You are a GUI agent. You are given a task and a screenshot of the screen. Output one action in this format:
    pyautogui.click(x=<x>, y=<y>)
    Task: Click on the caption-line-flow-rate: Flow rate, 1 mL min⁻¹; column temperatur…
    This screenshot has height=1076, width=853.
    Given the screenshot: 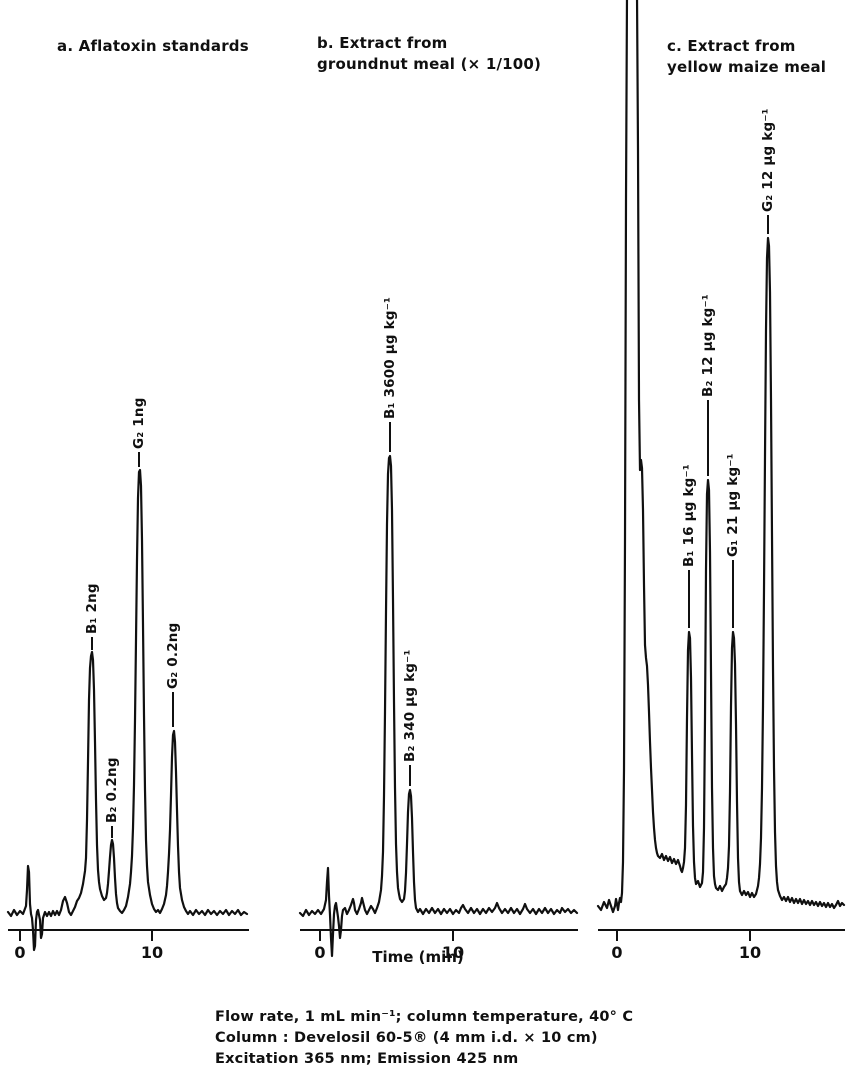 What is the action you would take?
    pyautogui.click(x=424, y=1017)
    